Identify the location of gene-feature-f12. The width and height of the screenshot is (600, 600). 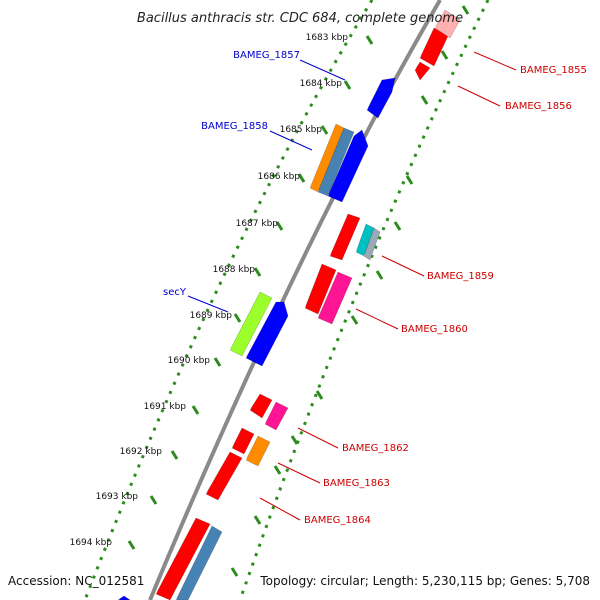
(335, 298).